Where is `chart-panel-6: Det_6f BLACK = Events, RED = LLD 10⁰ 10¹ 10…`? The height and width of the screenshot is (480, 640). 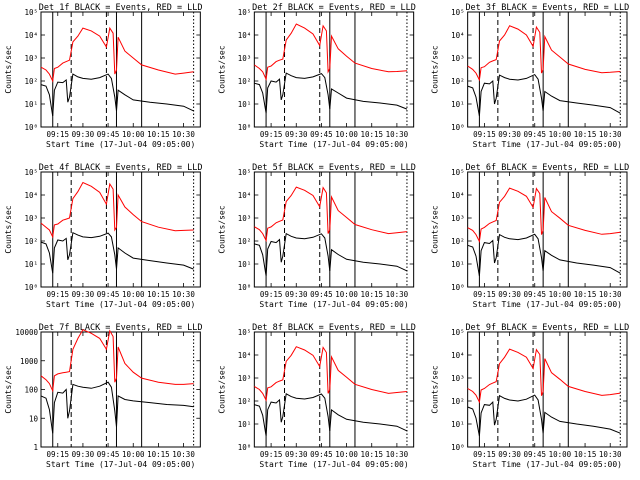
chart-panel-6: Det_6f BLACK = Events, RED = LLD 10⁰ 10¹ 10… is located at coordinates (530, 236).